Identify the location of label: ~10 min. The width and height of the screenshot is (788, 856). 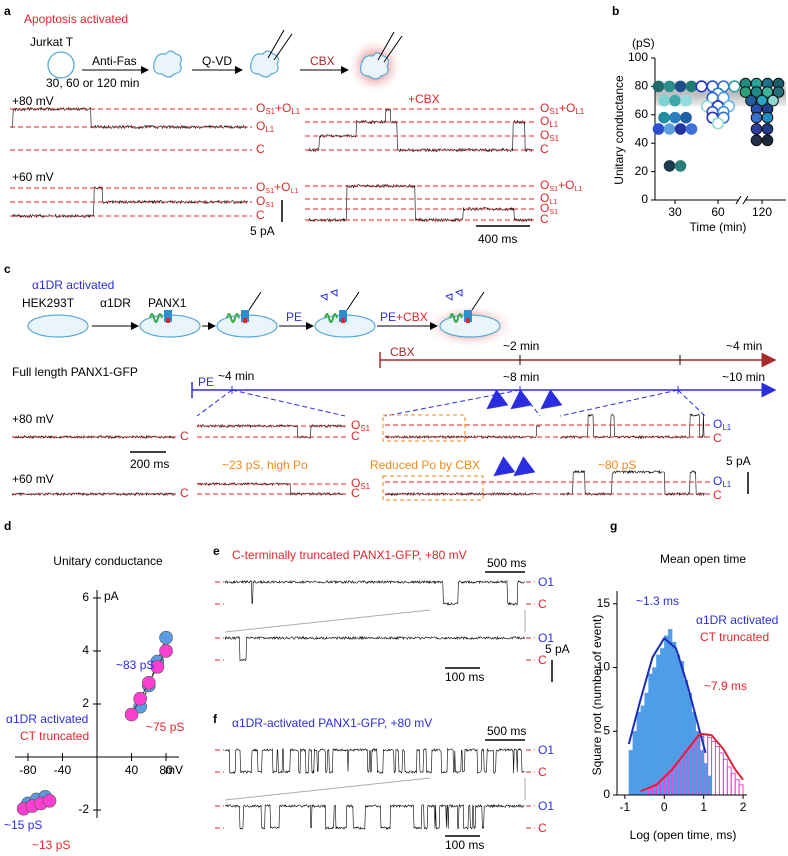
(743, 377).